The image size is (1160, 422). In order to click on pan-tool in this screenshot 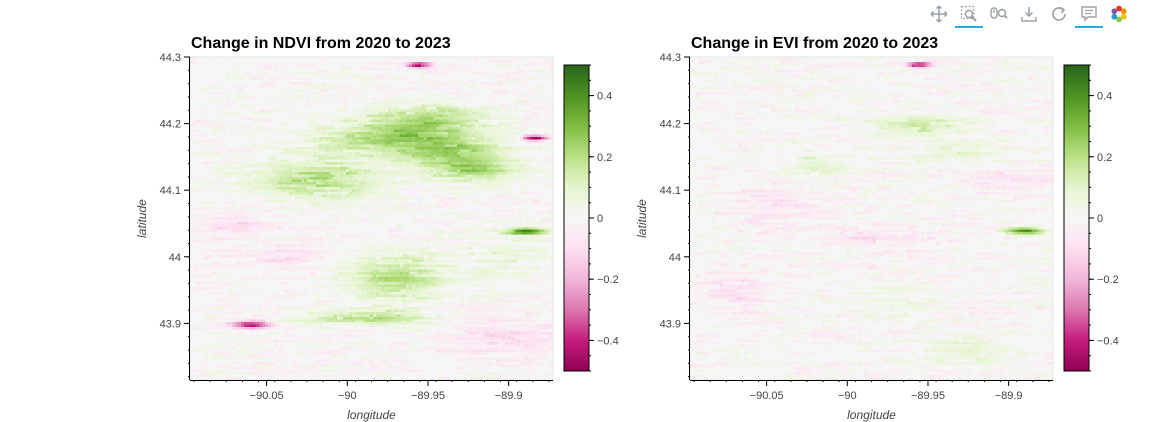, I will do `click(939, 14)`.